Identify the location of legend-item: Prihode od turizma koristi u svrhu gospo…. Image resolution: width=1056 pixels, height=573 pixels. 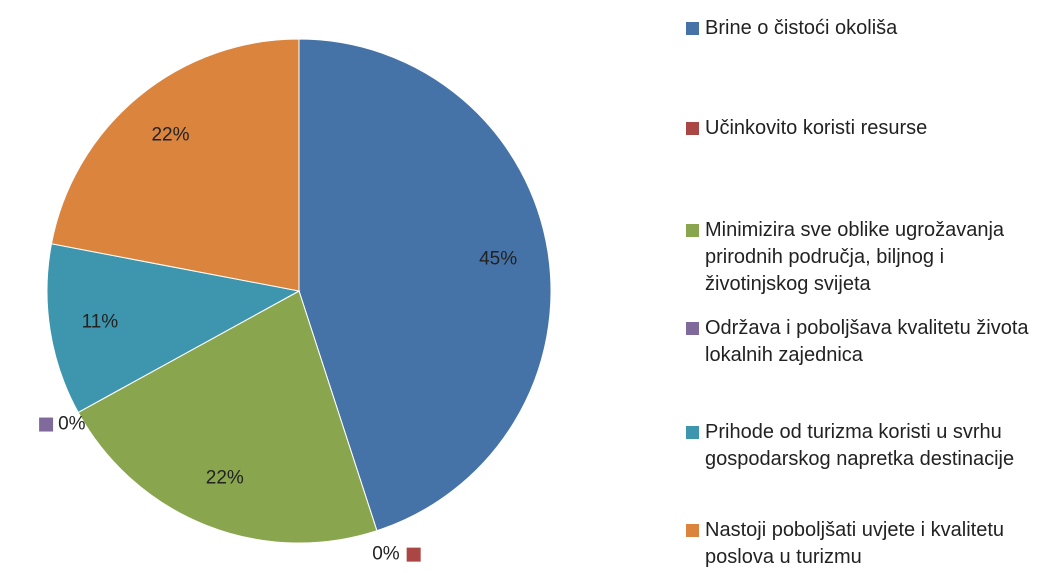
(866, 446).